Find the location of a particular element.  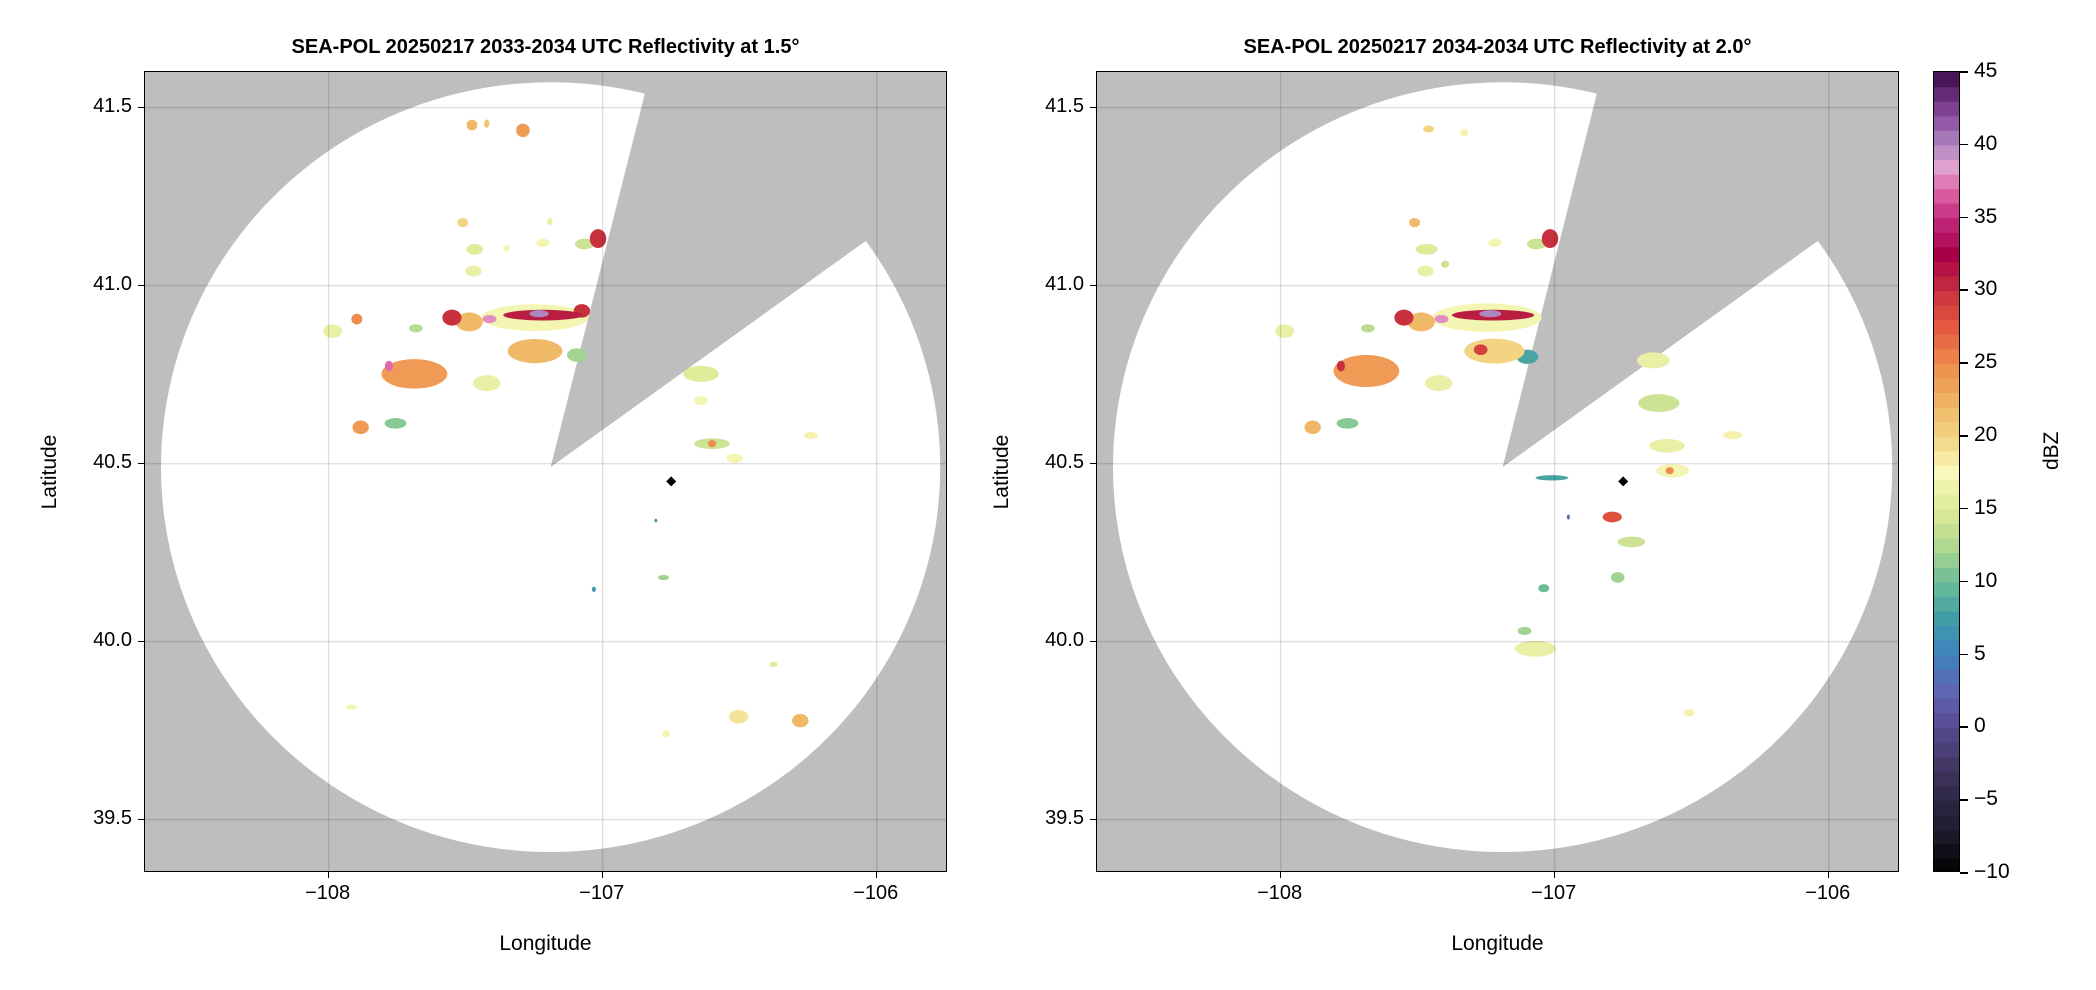

colorbar-tick-label: 5 is located at coordinates (1980, 653).